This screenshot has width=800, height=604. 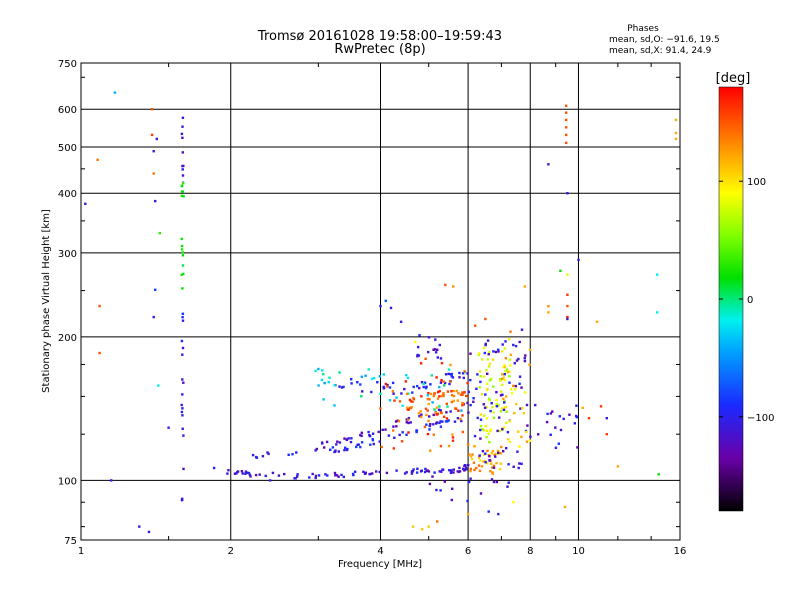 What do you see at coordinates (746, 300) in the screenshot?
I see `colorbar-ticks: 100 0 −100` at bounding box center [746, 300].